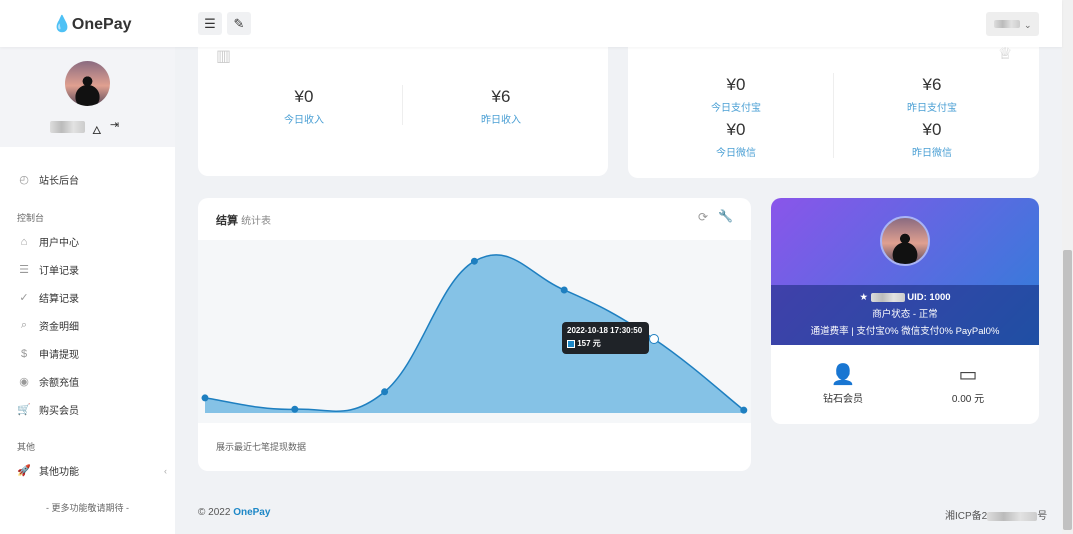 The width and height of the screenshot is (1073, 534). I want to click on sidebar-item-recharge: ◉ 余额充值, so click(92, 381).